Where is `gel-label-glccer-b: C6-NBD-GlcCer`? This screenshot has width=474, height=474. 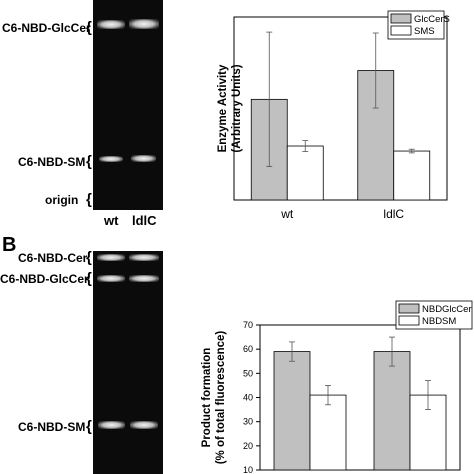
gel-label-glccer-b: C6-NBD-GlcCer is located at coordinates (44, 279).